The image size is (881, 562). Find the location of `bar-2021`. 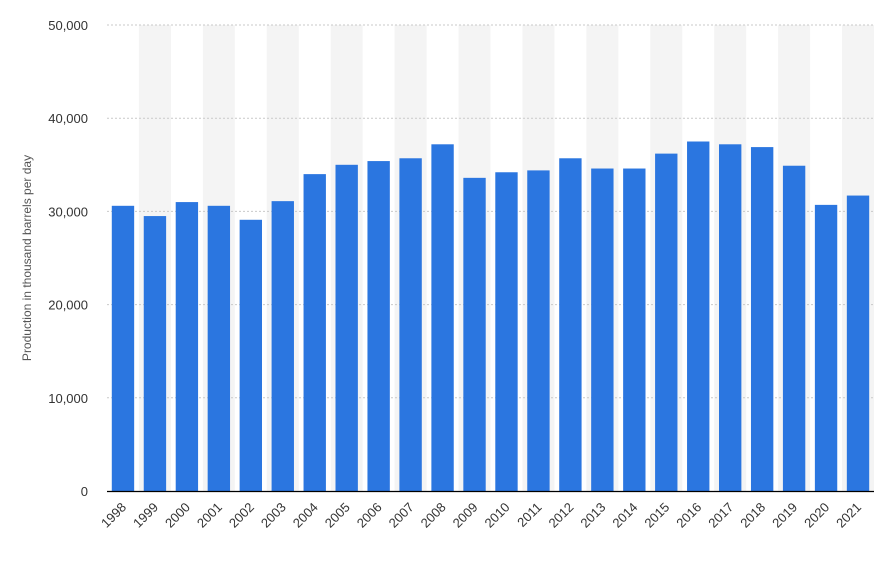

bar-2021 is located at coordinates (858, 343).